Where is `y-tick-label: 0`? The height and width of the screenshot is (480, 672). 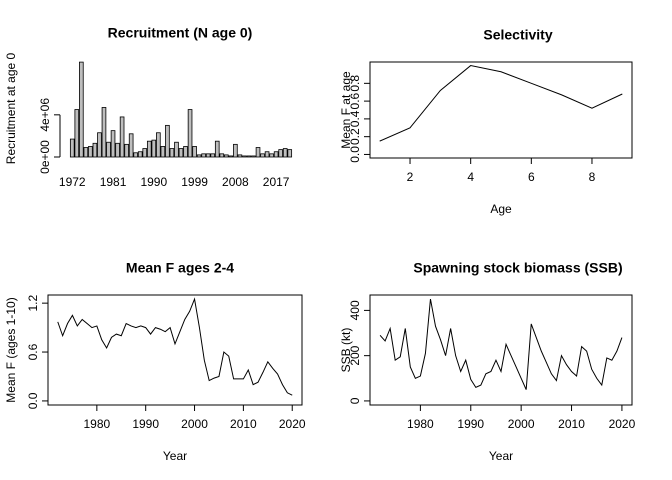
y-tick-label: 0 is located at coordinates (355, 400).